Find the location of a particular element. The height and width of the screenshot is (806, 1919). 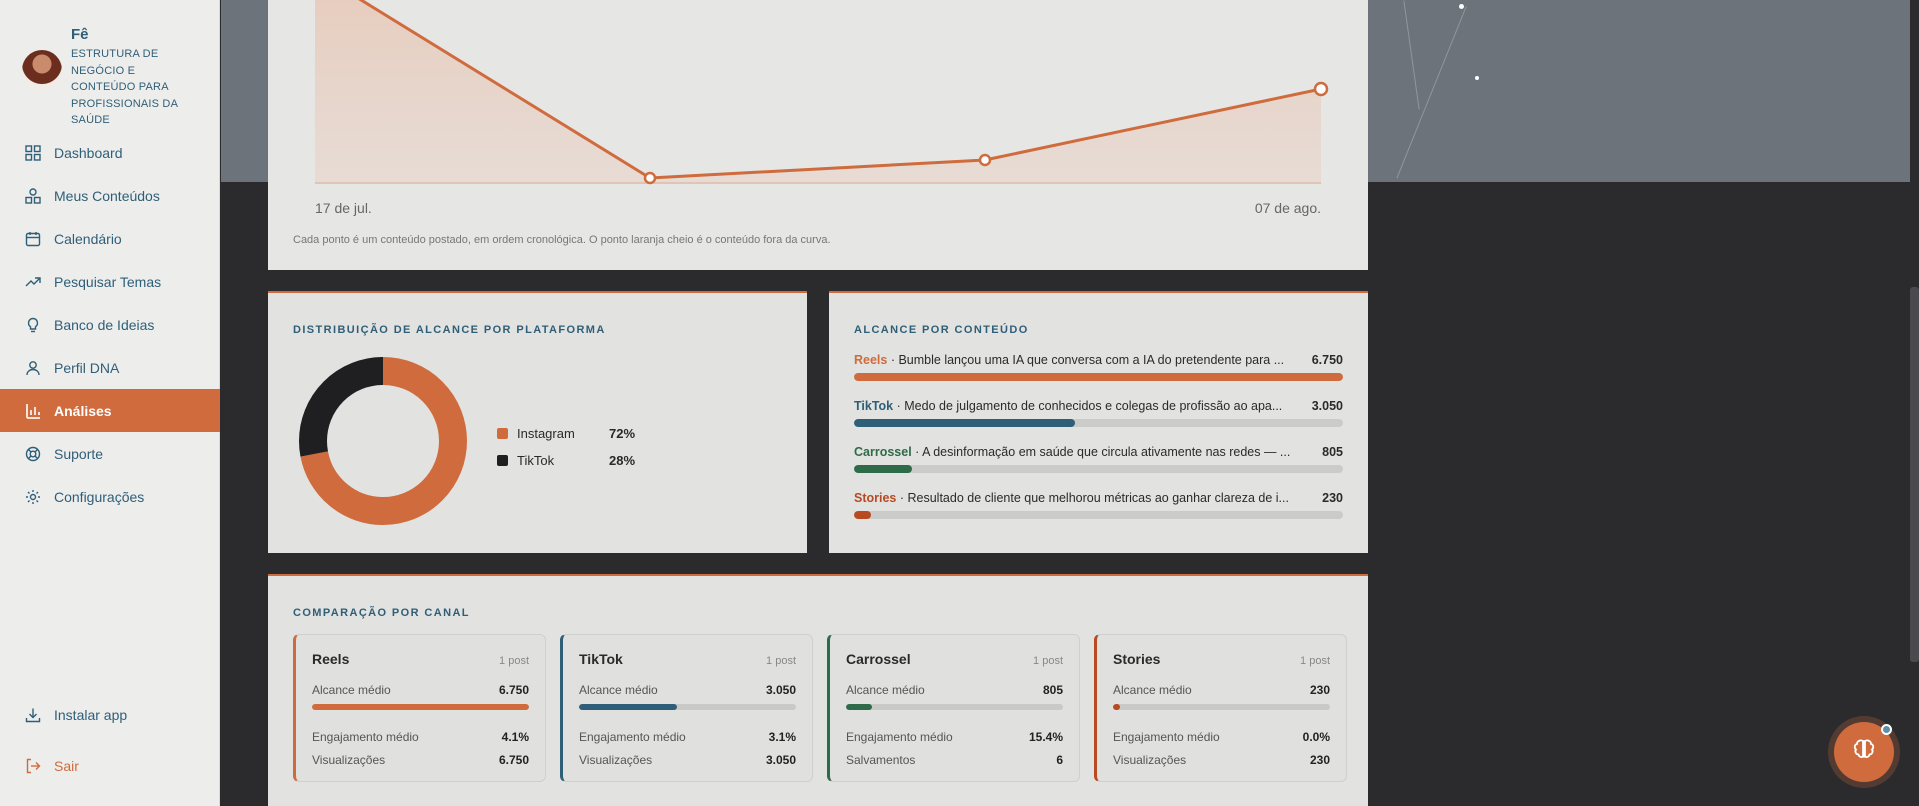

timeline-chart is located at coordinates (822, 92).